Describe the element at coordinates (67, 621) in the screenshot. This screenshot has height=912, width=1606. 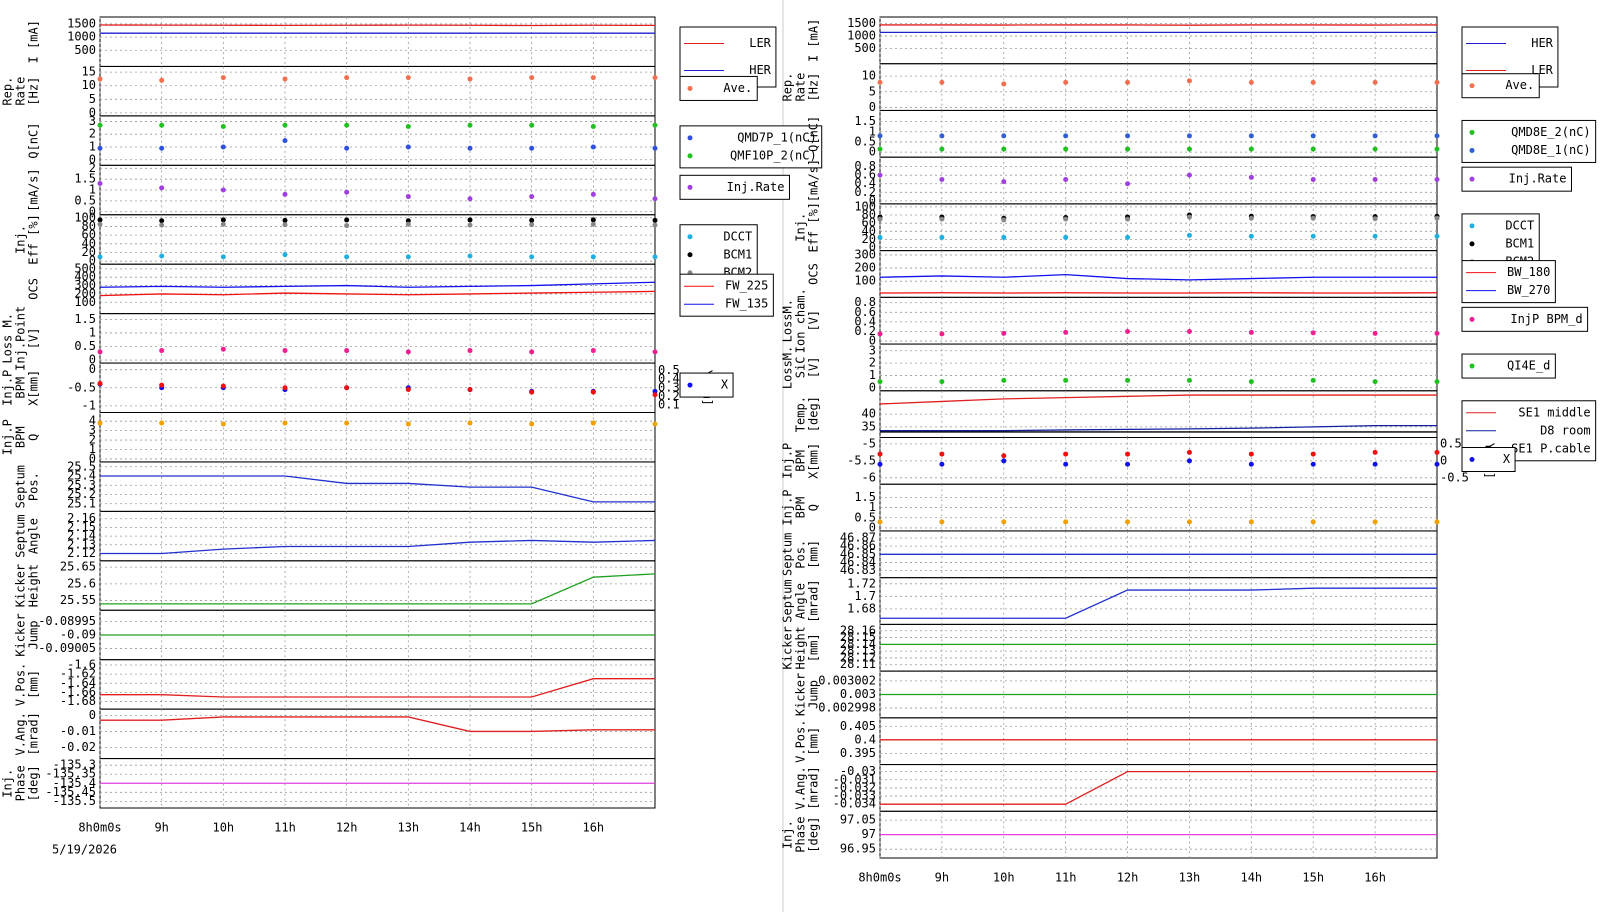
I see `y-tick-label: -0.08995` at that location.